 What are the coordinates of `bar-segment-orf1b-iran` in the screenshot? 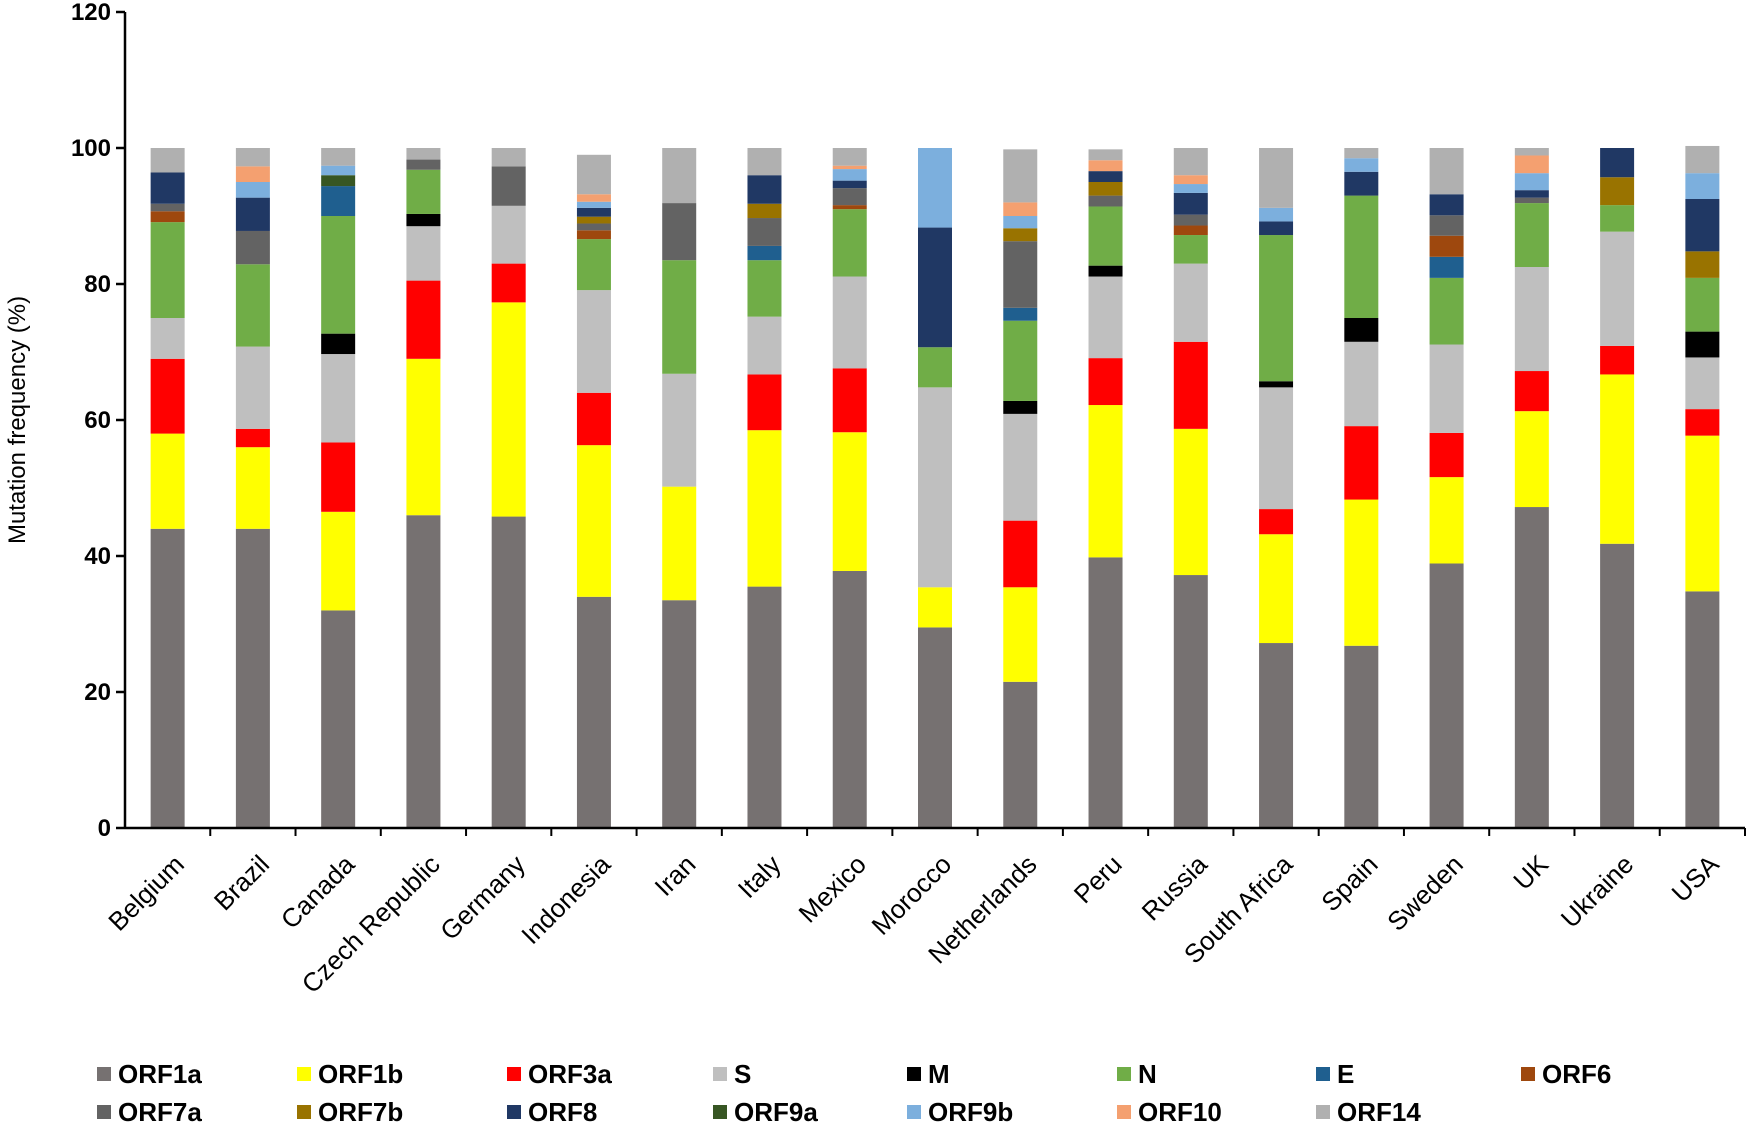 It's located at (679, 543).